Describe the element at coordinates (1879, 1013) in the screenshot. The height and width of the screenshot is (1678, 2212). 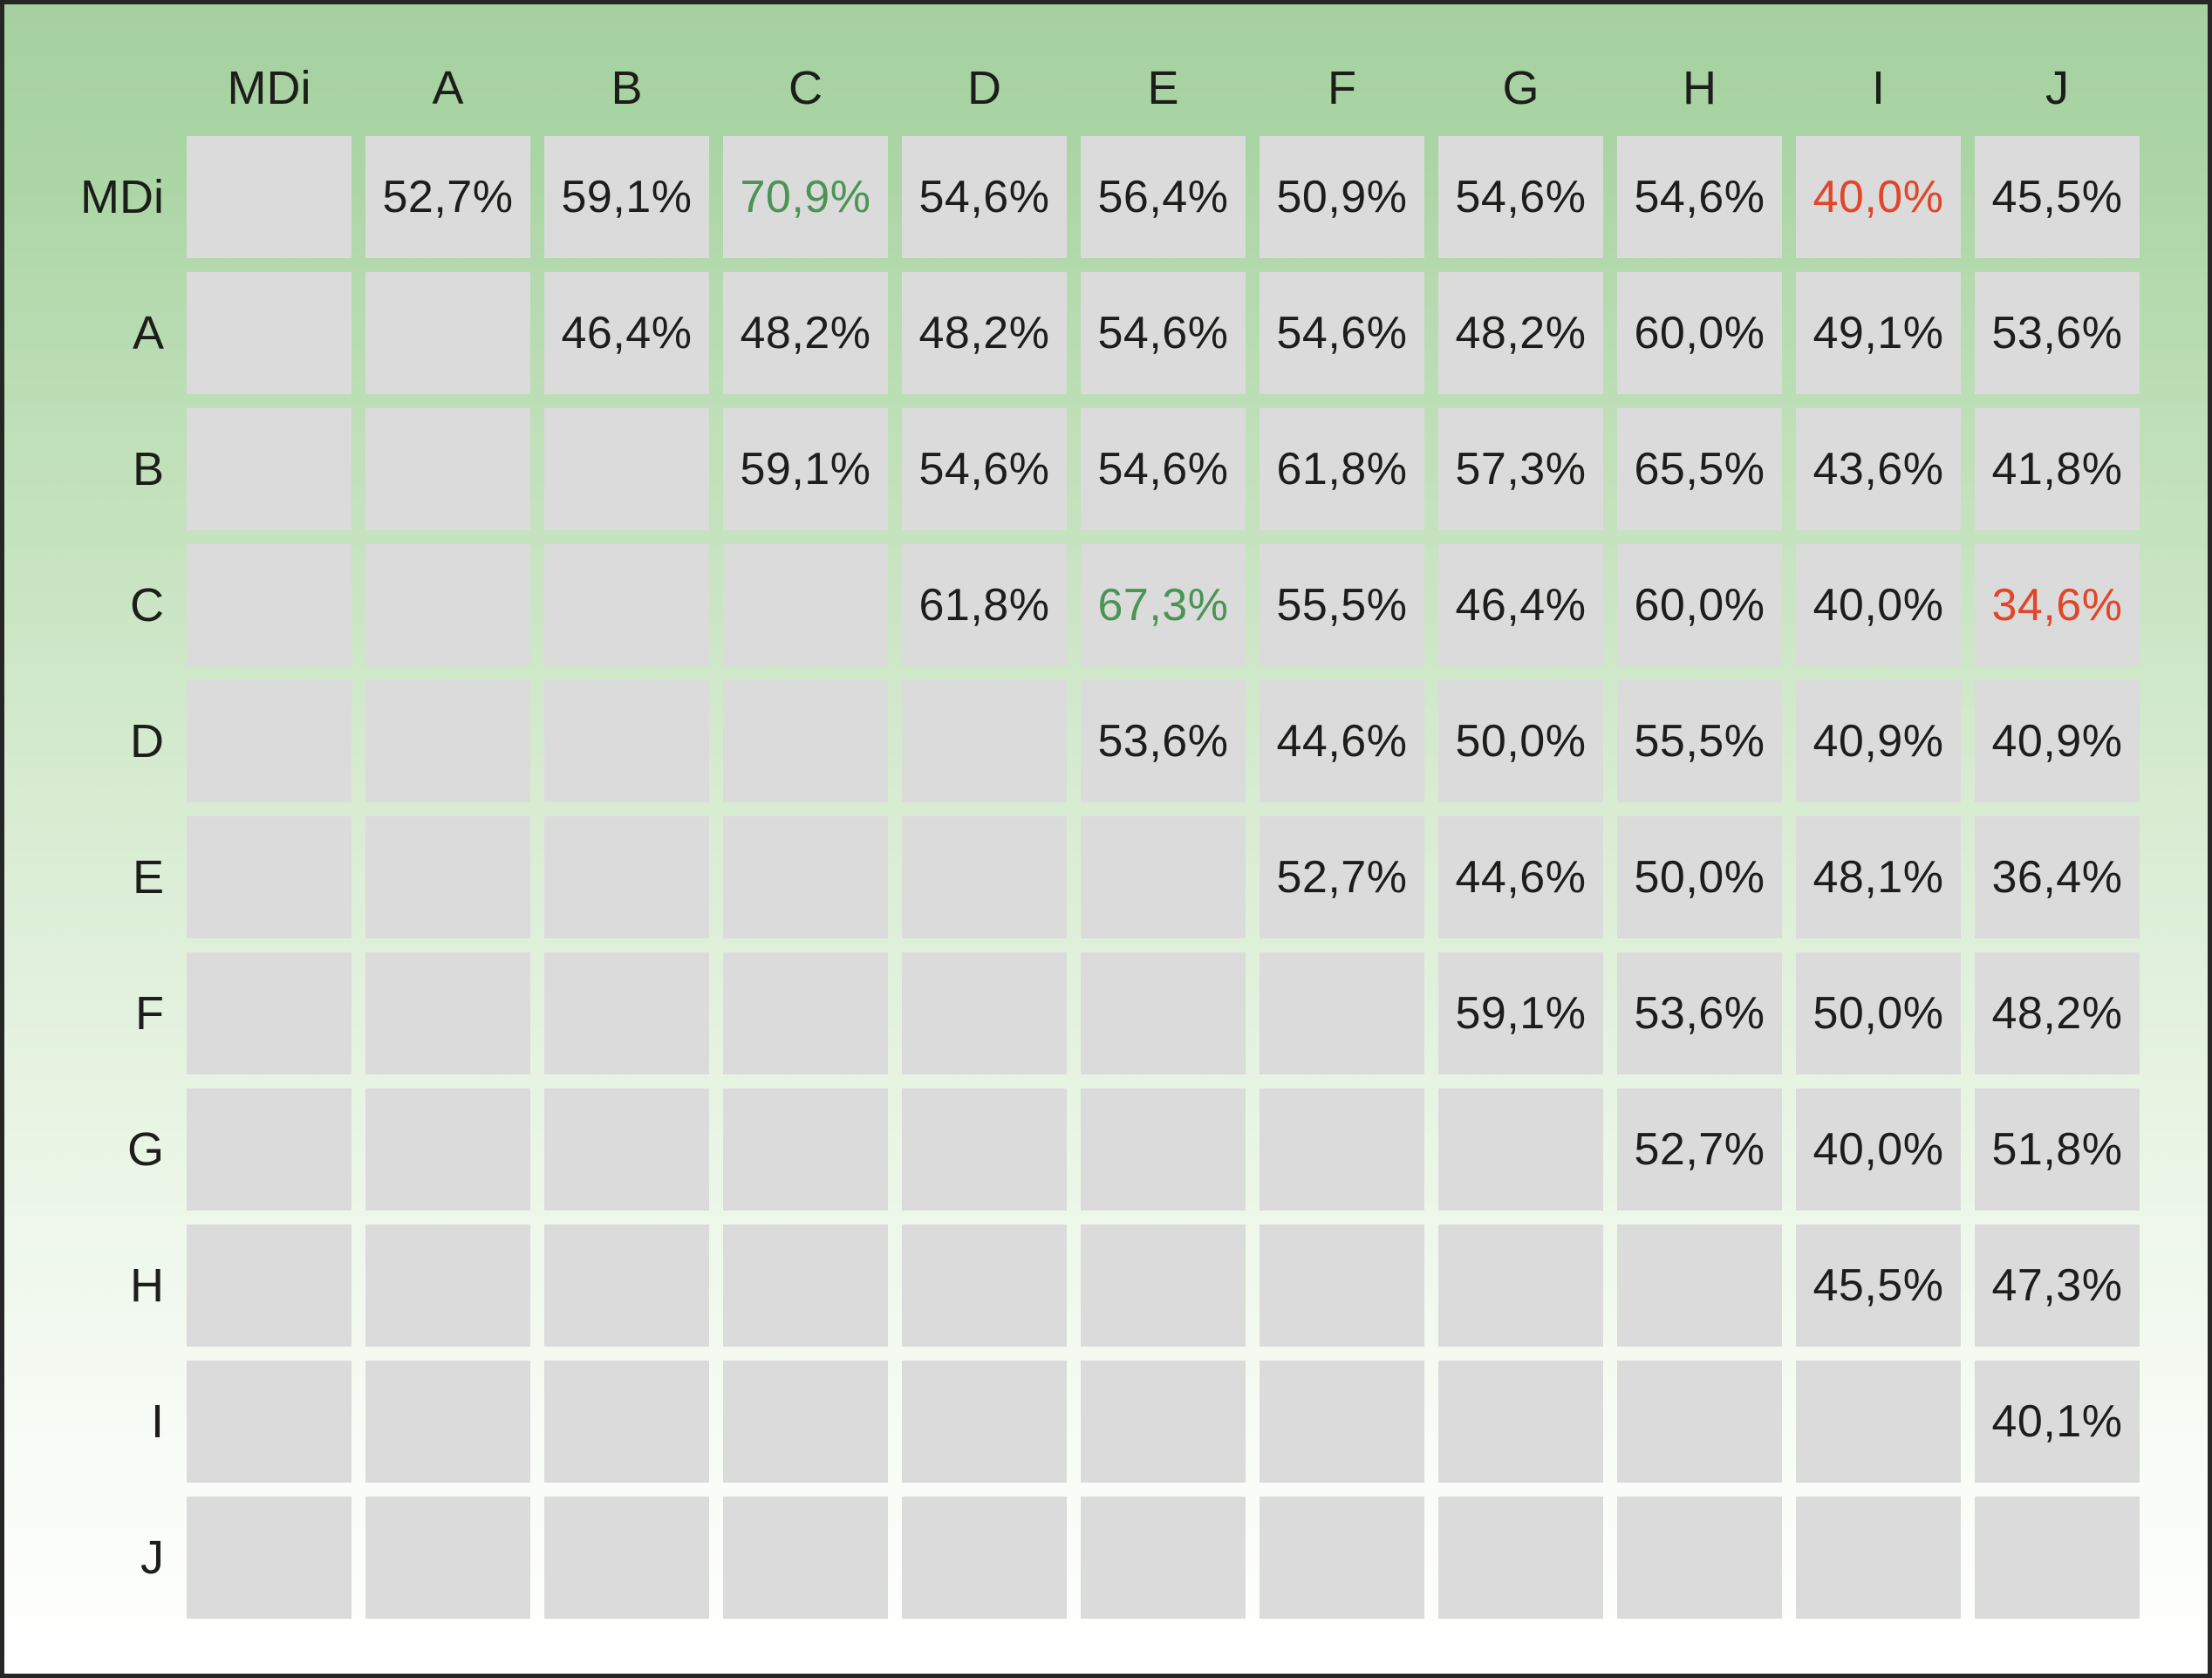
I see `matrix-cell-F-I: 50,0%` at that location.